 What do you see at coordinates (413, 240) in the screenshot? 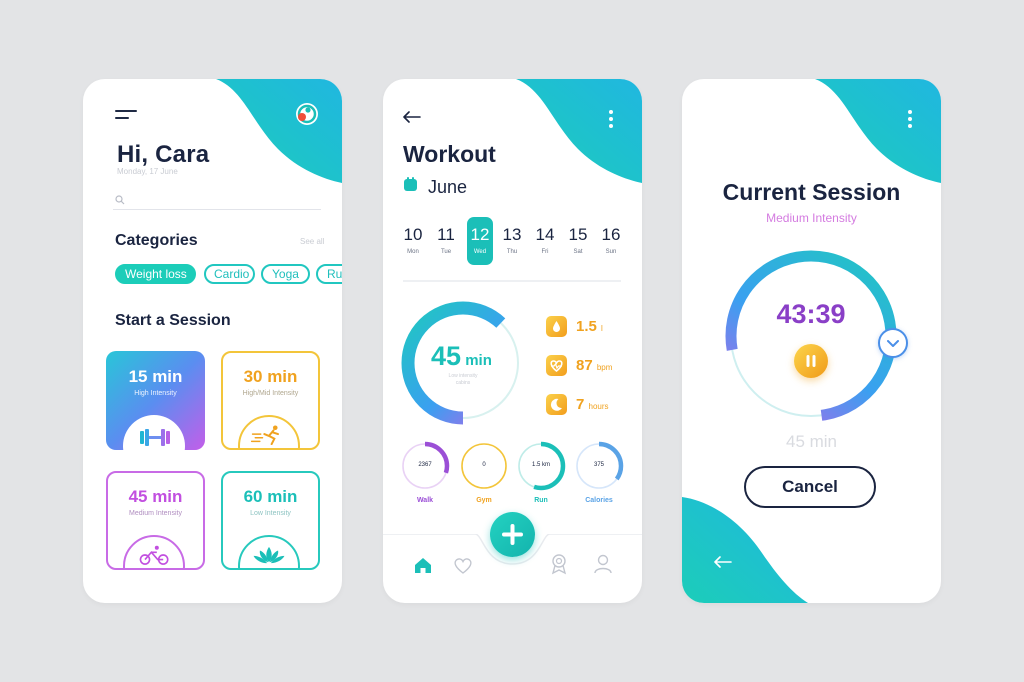
I see `day-10: 10 Mon` at bounding box center [413, 240].